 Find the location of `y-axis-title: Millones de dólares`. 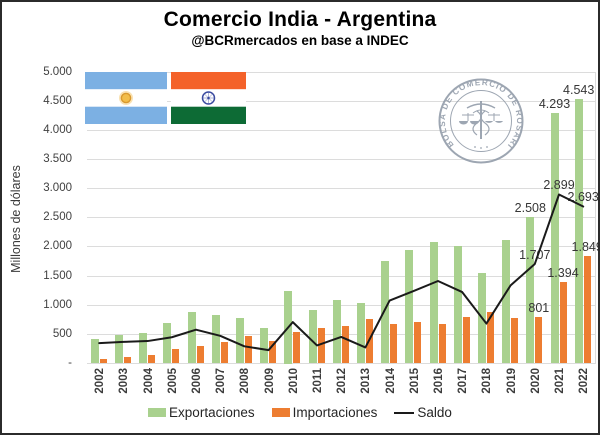

y-axis-title: Millones de dólares is located at coordinates (16, 219).